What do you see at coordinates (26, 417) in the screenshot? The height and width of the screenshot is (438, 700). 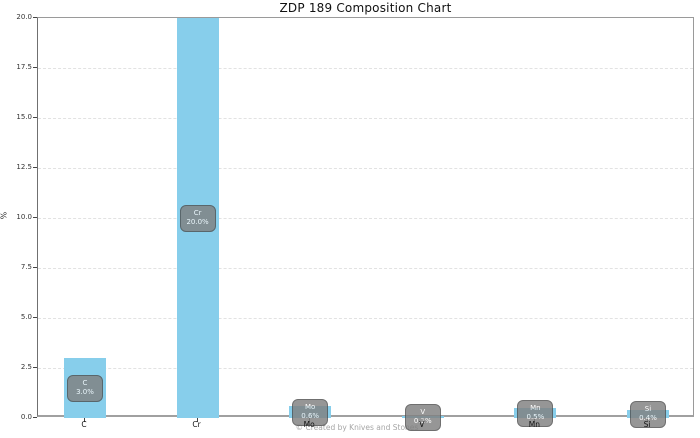 I see `y-tick-label: 0.0` at bounding box center [26, 417].